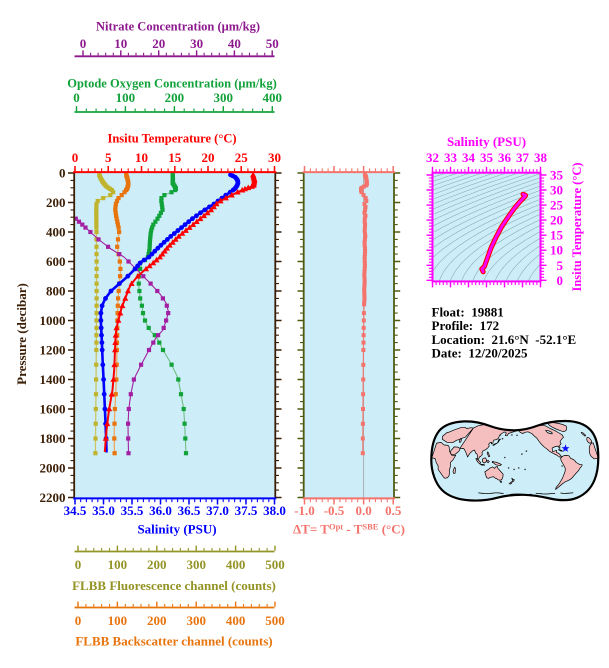 The height and width of the screenshot is (668, 609). I want to click on svg-text: 37.0, so click(217, 510).